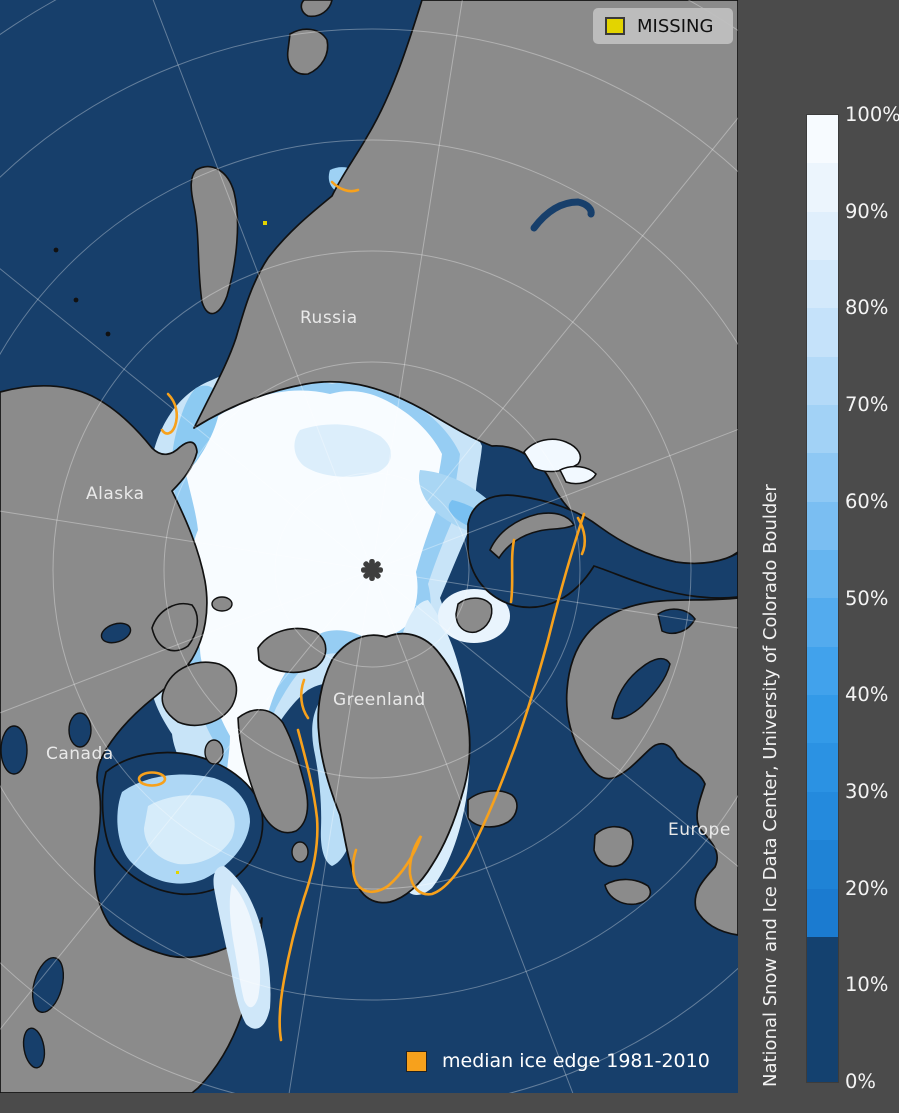 The width and height of the screenshot is (899, 1113). Describe the element at coordinates (641, 688) in the screenshot. I see `sea-baltic` at that location.